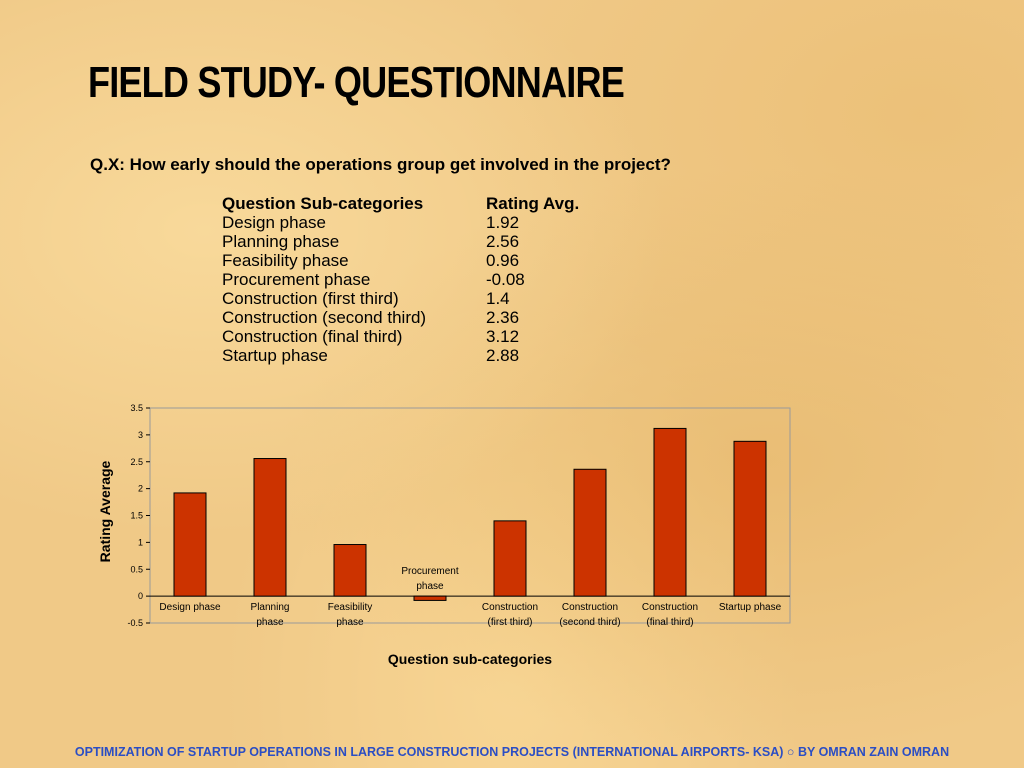 The height and width of the screenshot is (768, 1024). Describe the element at coordinates (669, 622) in the screenshot. I see `x-tick-label: (final third)` at that location.